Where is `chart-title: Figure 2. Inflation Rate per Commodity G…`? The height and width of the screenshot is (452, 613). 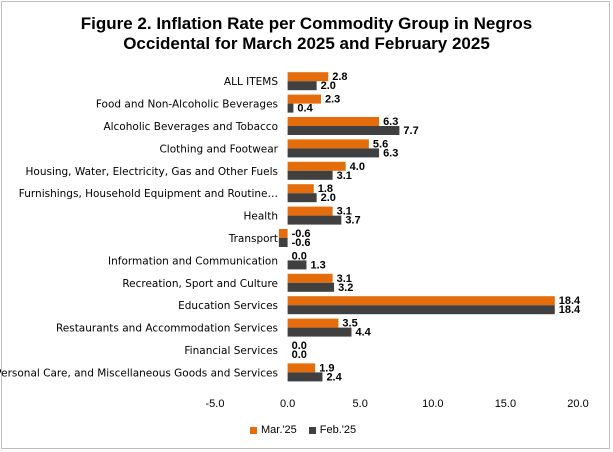
chart-title: Figure 2. Inflation Rate per Commodity G… is located at coordinates (306, 34).